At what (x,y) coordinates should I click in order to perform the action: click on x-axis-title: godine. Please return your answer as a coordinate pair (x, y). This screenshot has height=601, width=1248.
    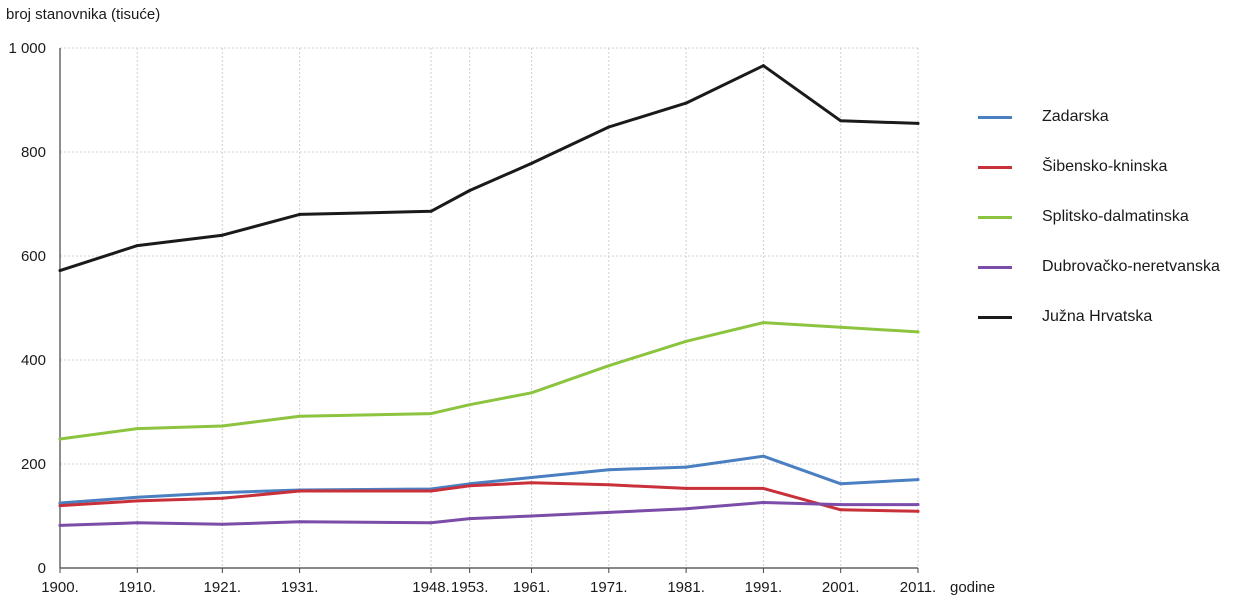
    Looking at the image, I should click on (972, 587).